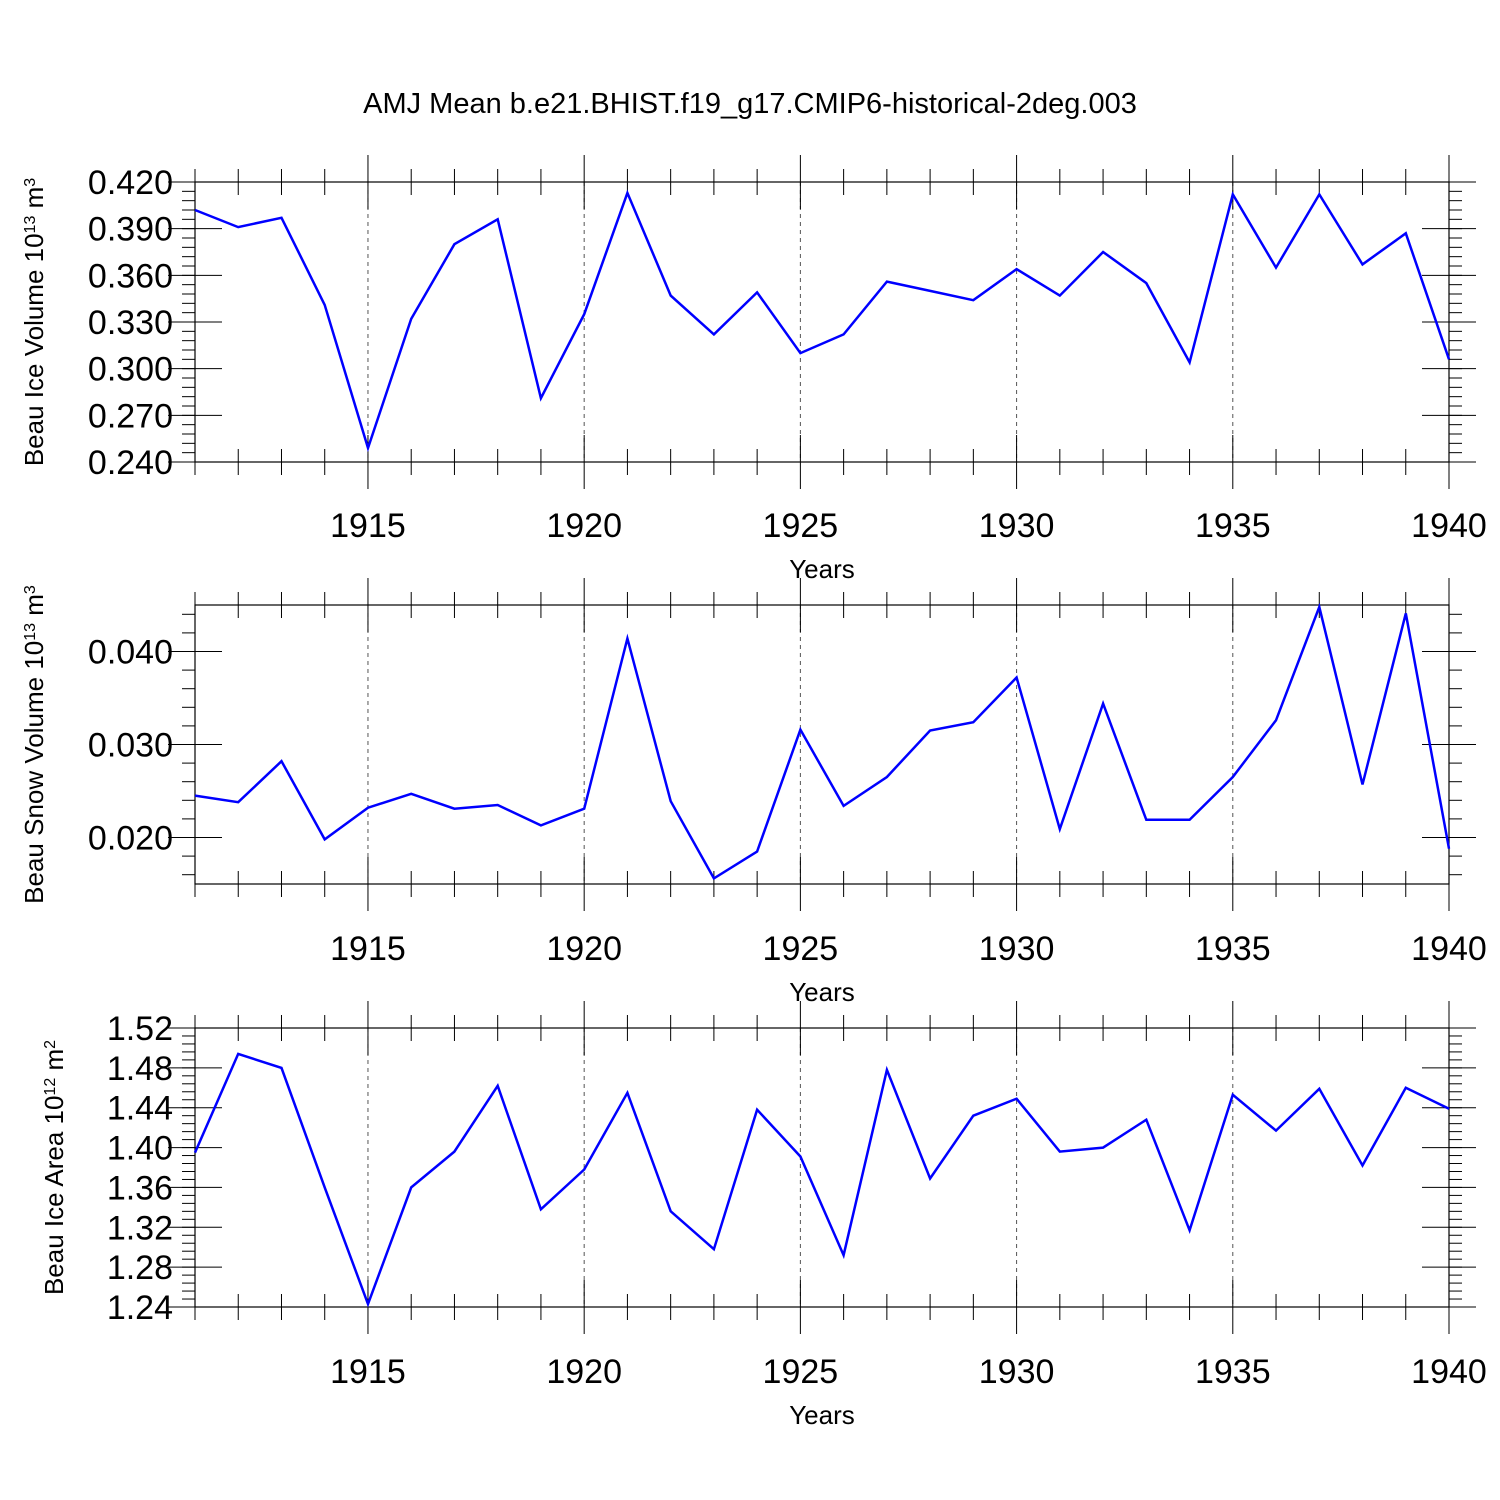 The height and width of the screenshot is (1500, 1500). Describe the element at coordinates (130, 463) in the screenshot. I see `y-tick-label: 0.240` at that location.